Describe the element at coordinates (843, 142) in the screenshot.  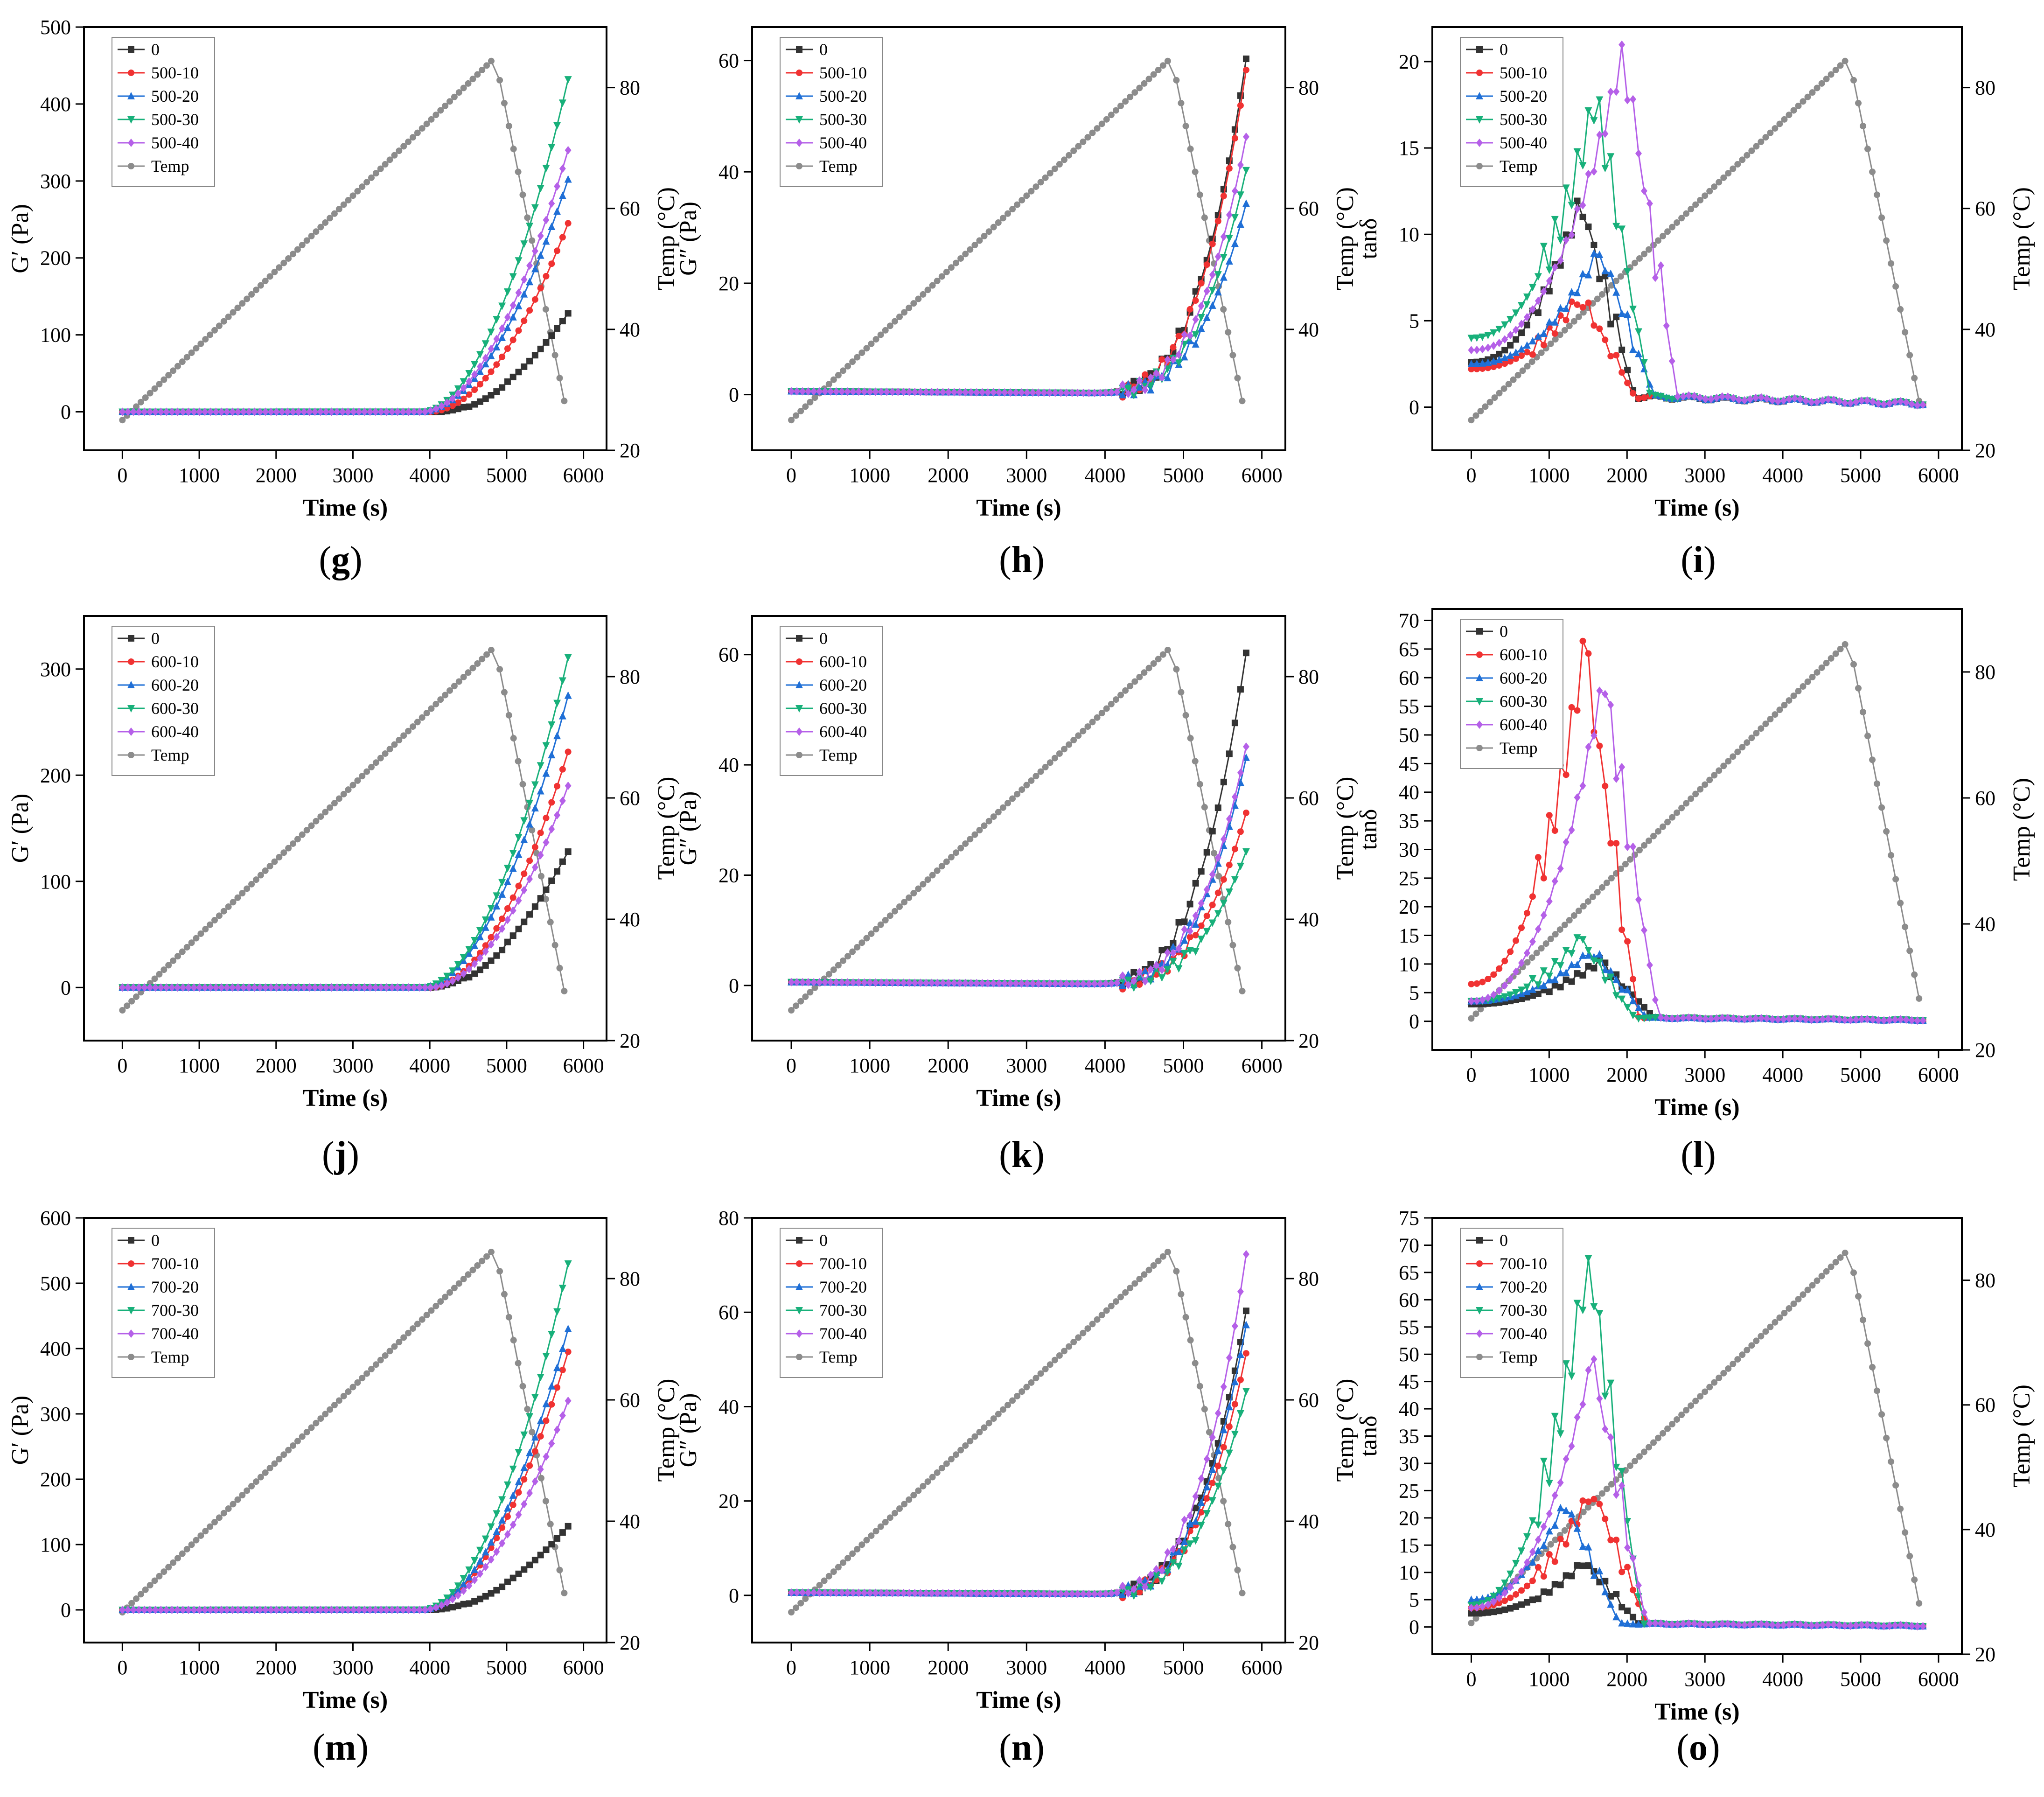
I see `legend-label: 500-40` at that location.